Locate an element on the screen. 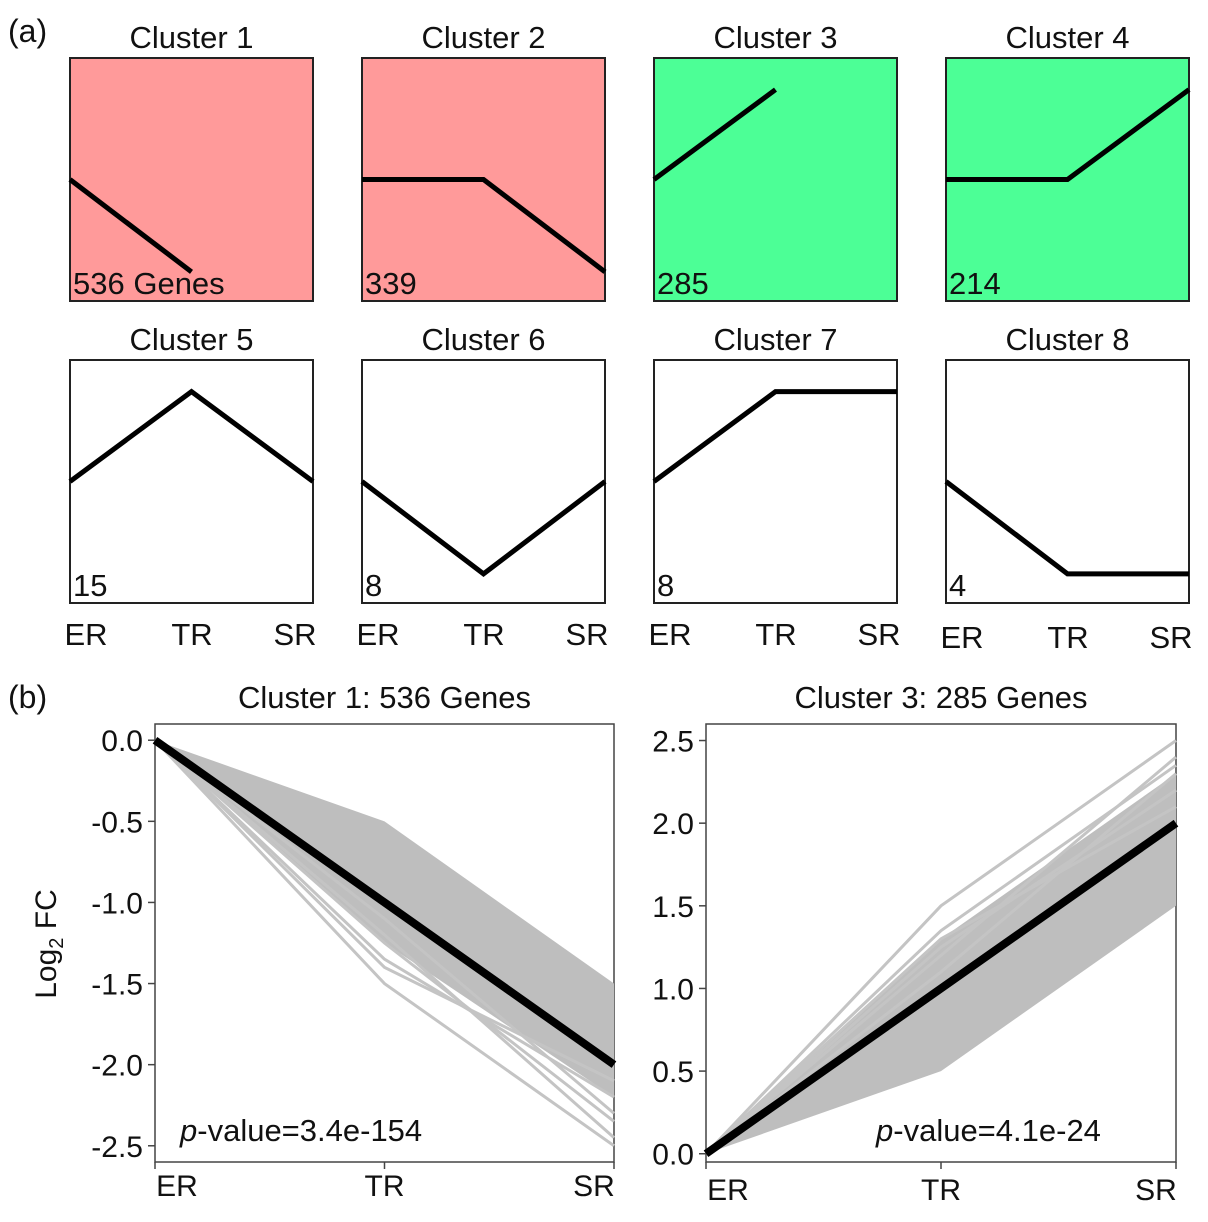 The image size is (1208, 1222). panel-label-b: (b) is located at coordinates (27, 697).